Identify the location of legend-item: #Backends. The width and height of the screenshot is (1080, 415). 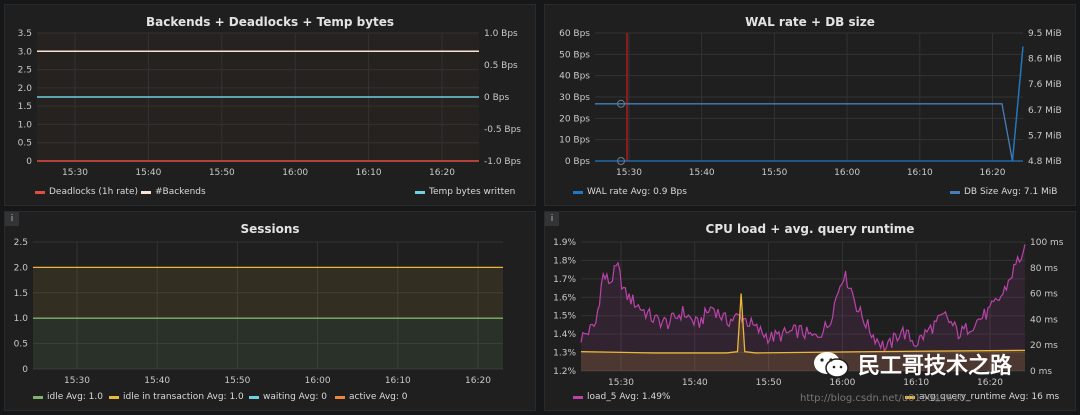
(173, 192).